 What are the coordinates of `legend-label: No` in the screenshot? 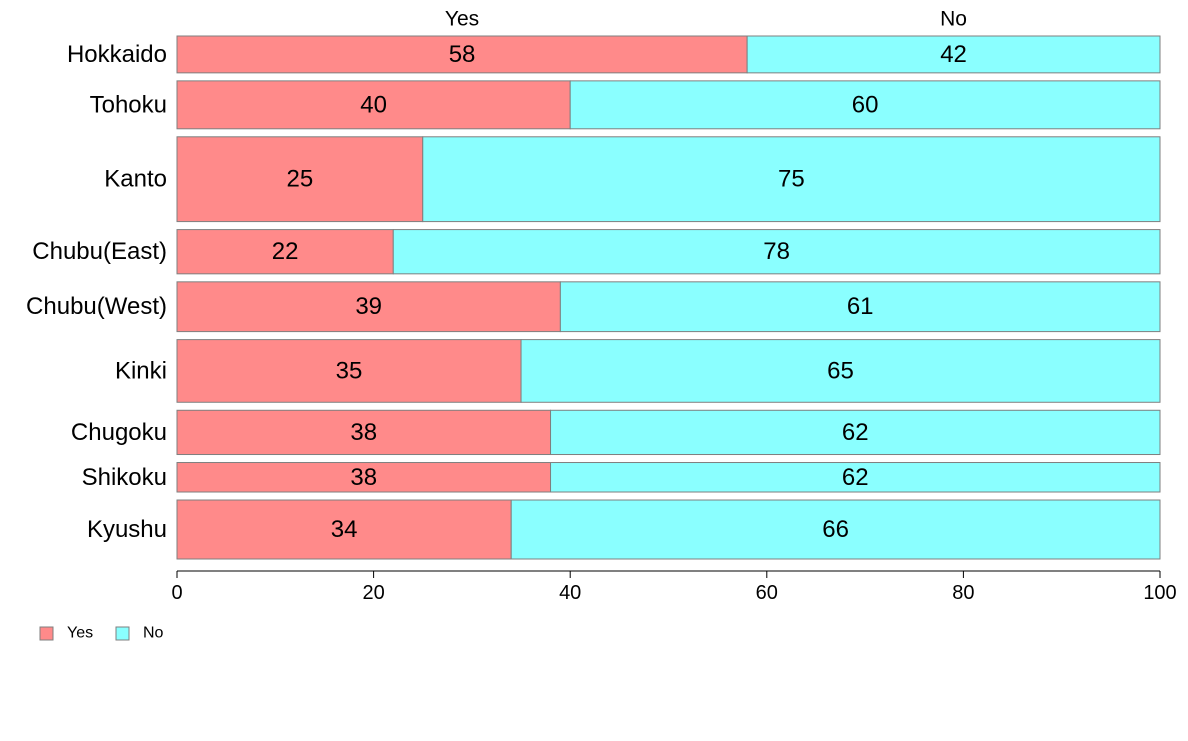 It's located at (153, 633).